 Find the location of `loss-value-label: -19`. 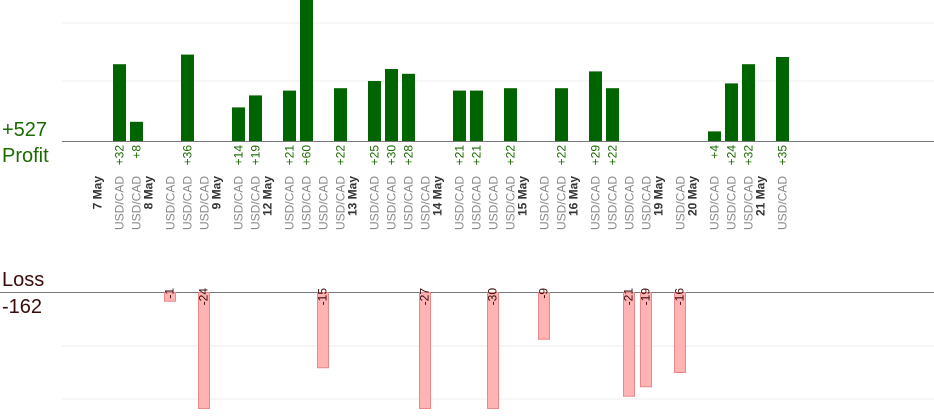

loss-value-label: -19 is located at coordinates (646, 297).